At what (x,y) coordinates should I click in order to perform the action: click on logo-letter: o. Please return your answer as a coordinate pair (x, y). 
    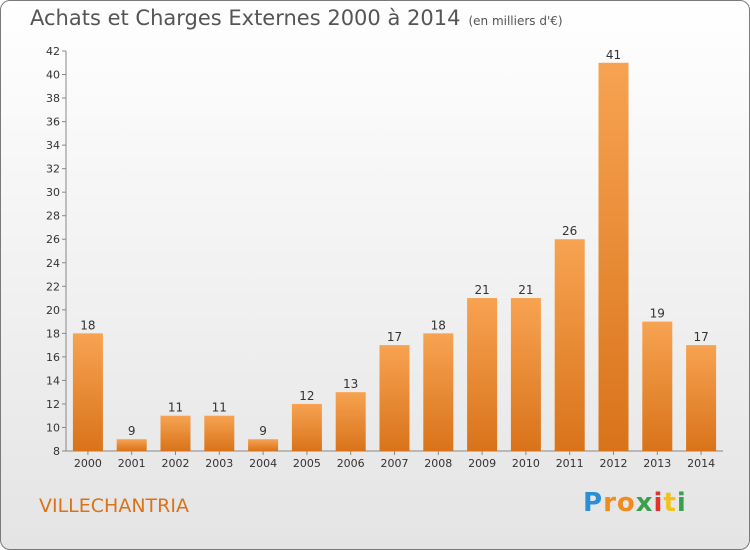
    Looking at the image, I should click on (626, 503).